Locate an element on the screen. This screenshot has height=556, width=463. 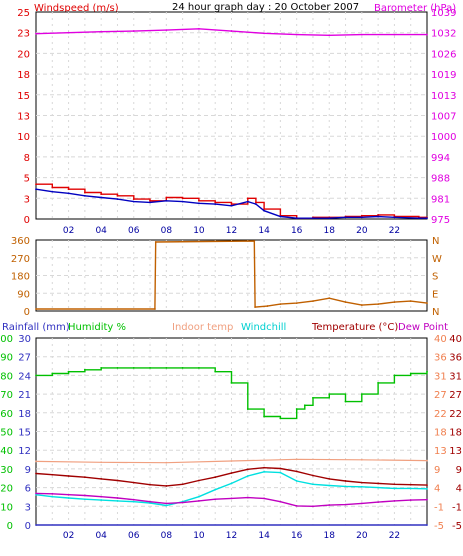
humidity-label: Humidity % is located at coordinates (97, 327).